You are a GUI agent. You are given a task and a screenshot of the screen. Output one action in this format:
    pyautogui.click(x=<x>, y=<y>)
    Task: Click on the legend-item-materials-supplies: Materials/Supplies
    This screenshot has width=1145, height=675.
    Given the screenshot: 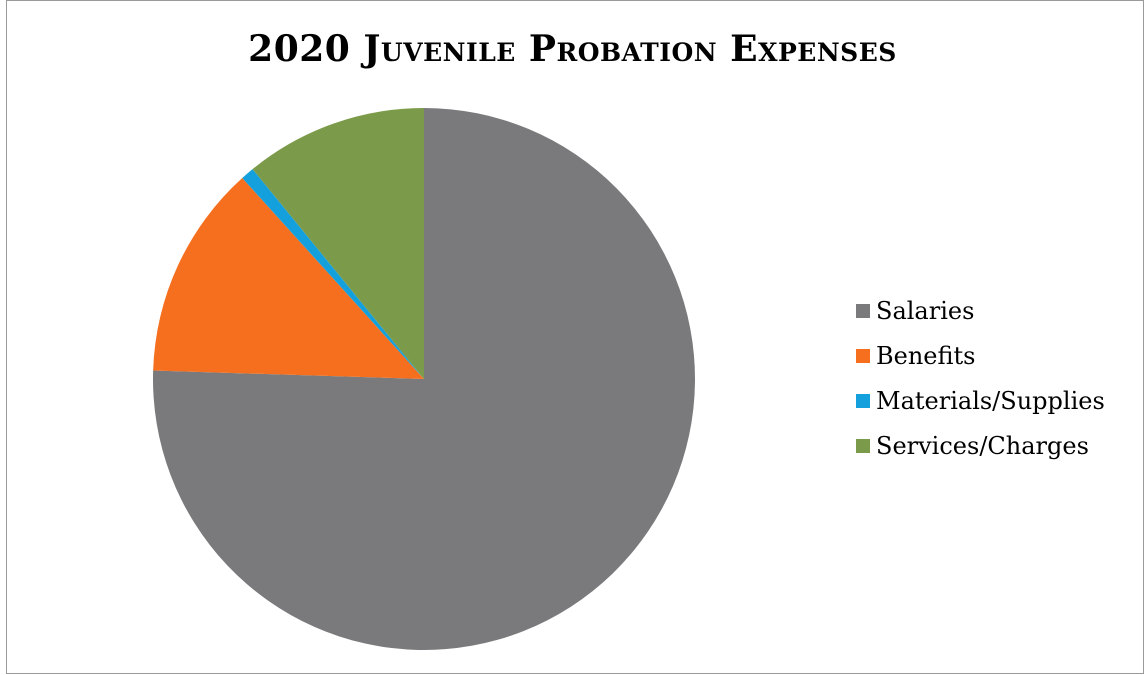 What is the action you would take?
    pyautogui.click(x=980, y=400)
    